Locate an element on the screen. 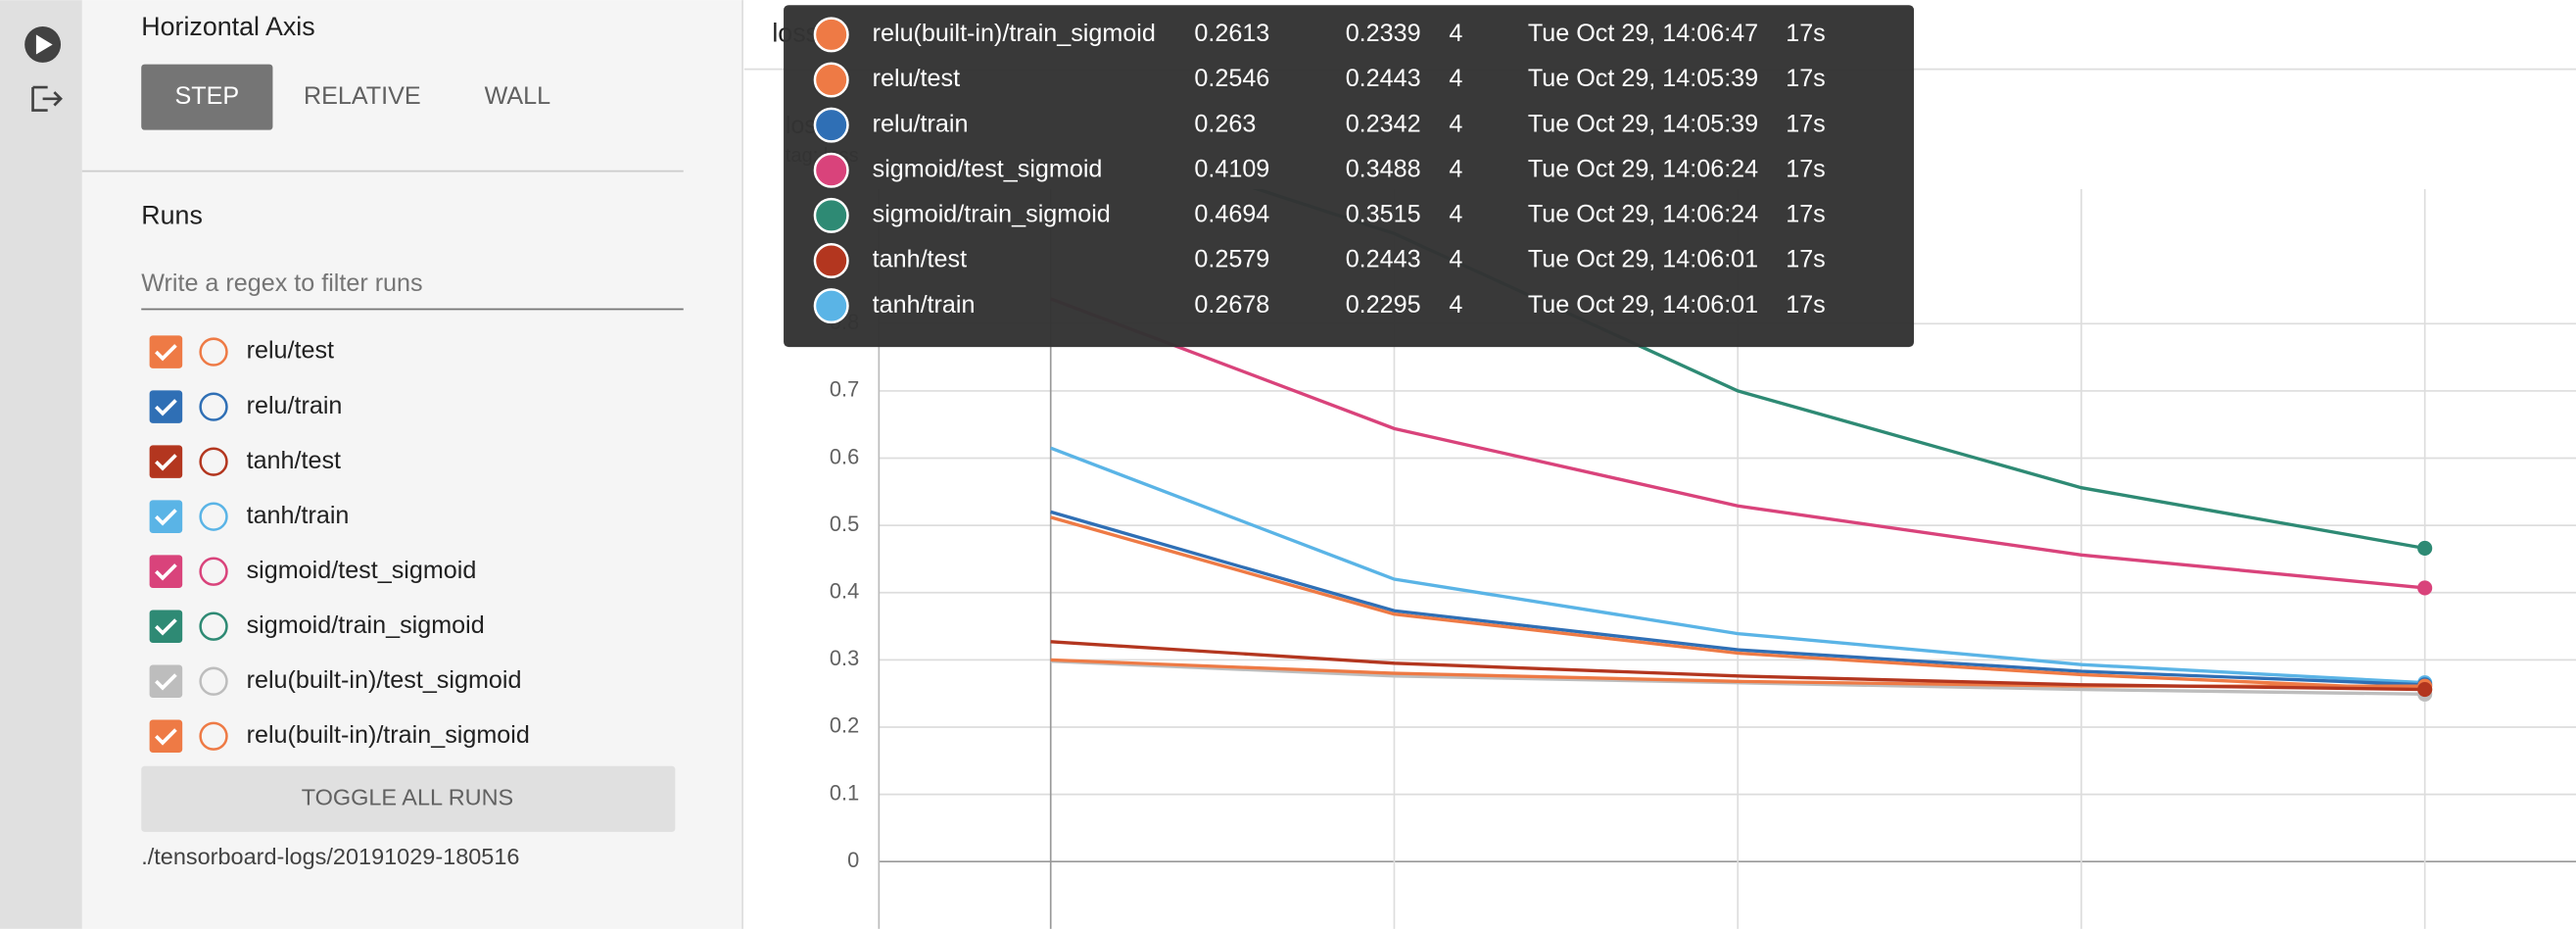  tooltip-name: relu/train is located at coordinates (921, 123).